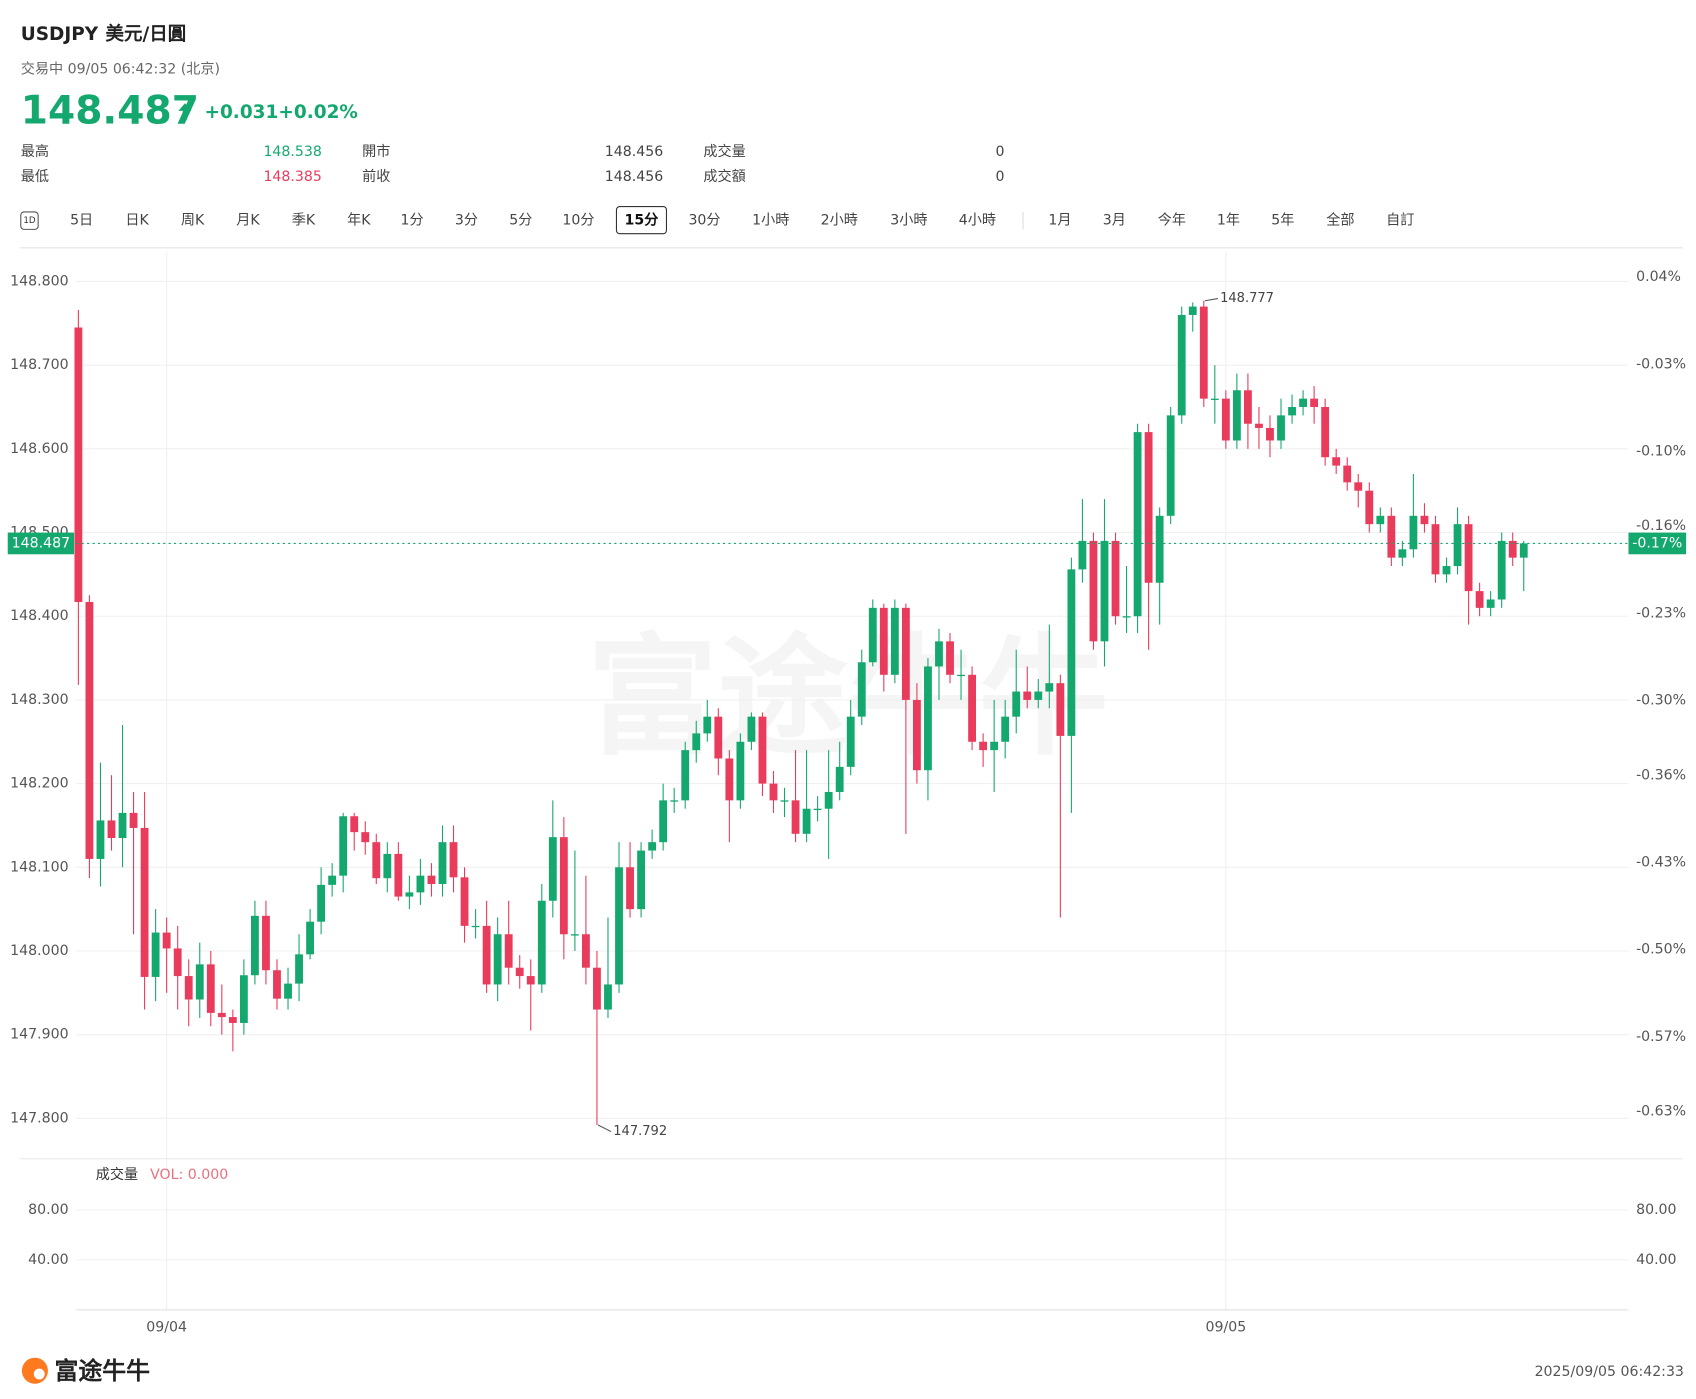 This screenshot has width=1696, height=1399. I want to click on tab: 1分, so click(412, 221).